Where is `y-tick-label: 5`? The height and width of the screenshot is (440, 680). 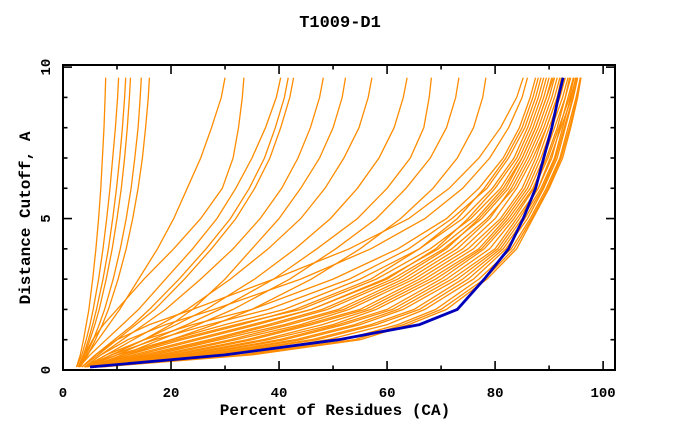 y-tick-label: 5 is located at coordinates (47, 218).